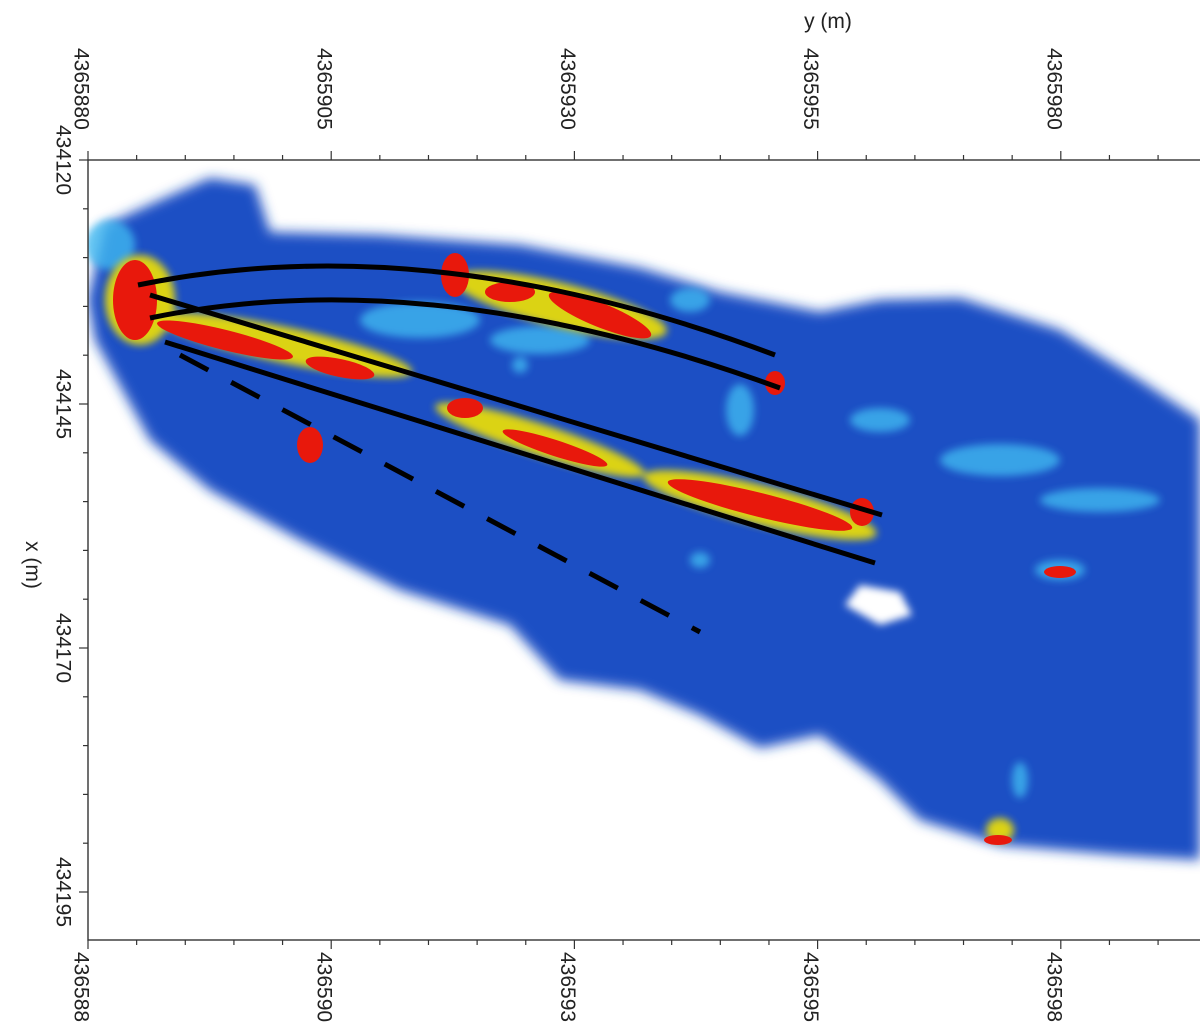 The height and width of the screenshot is (1028, 1200). I want to click on y-axis-title: y (m), so click(828, 21).